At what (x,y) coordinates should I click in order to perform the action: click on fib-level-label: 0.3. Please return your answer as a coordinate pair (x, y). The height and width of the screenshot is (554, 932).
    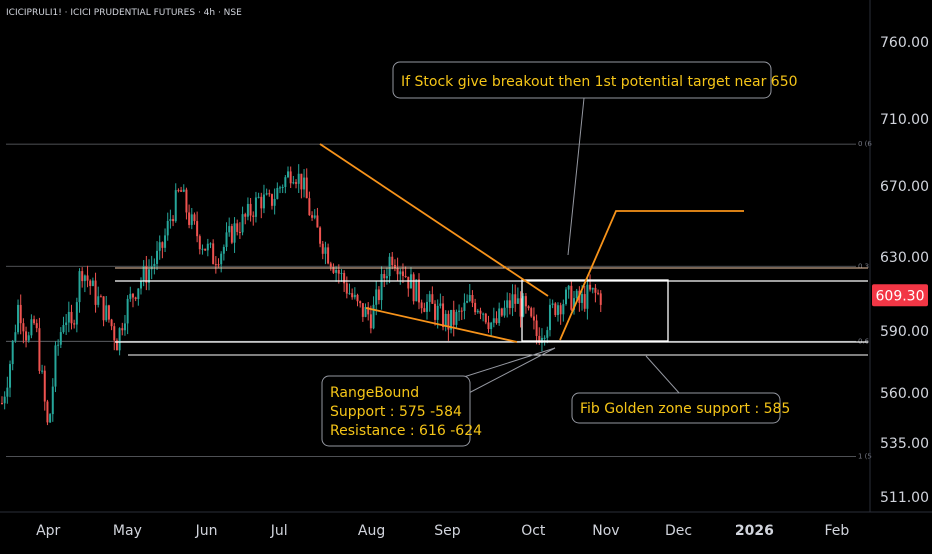
    Looking at the image, I should click on (863, 266).